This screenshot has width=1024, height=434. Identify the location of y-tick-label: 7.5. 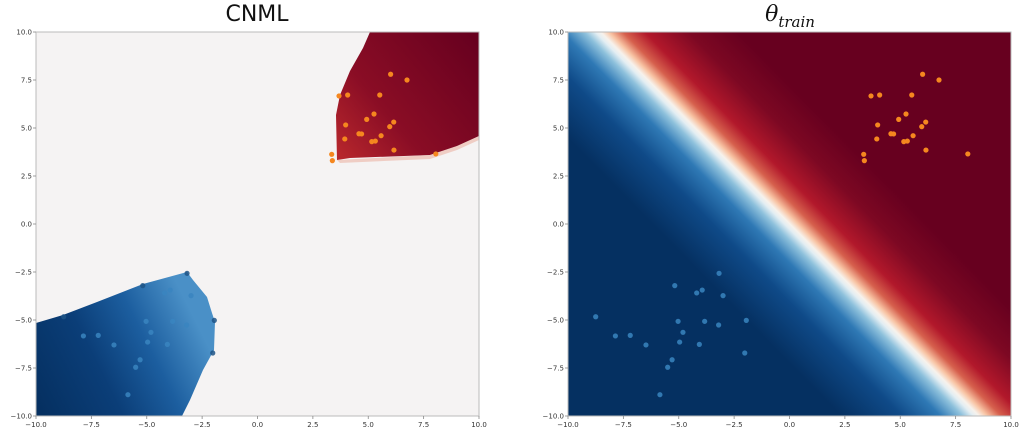
(558, 81).